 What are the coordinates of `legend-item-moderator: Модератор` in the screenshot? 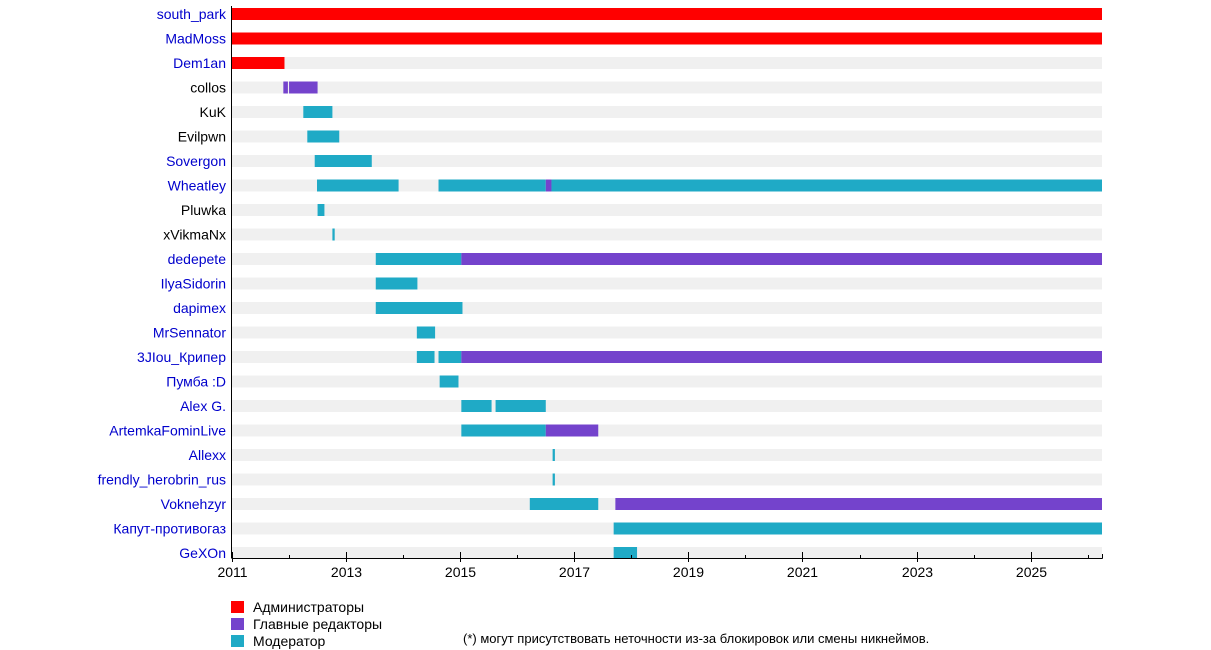 It's located at (306, 640).